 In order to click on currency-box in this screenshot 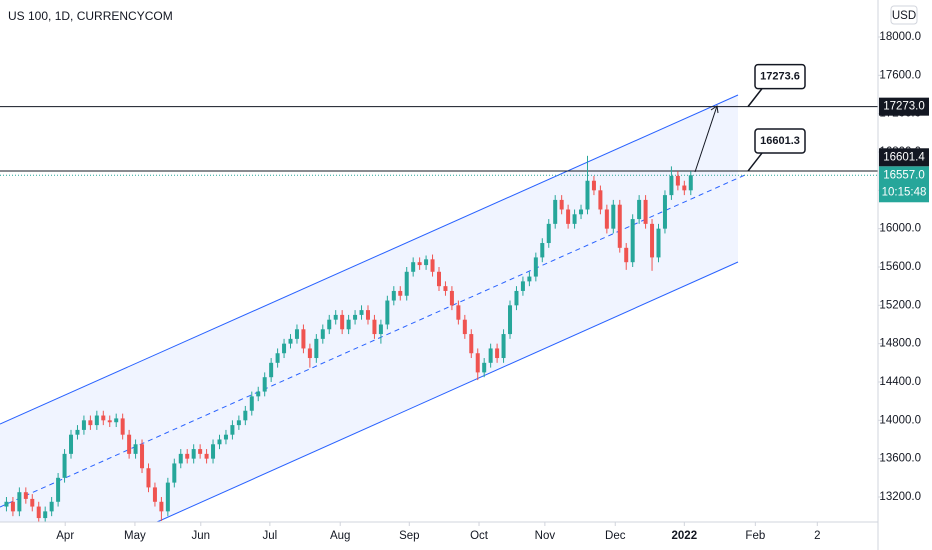, I will do `click(904, 15)`.